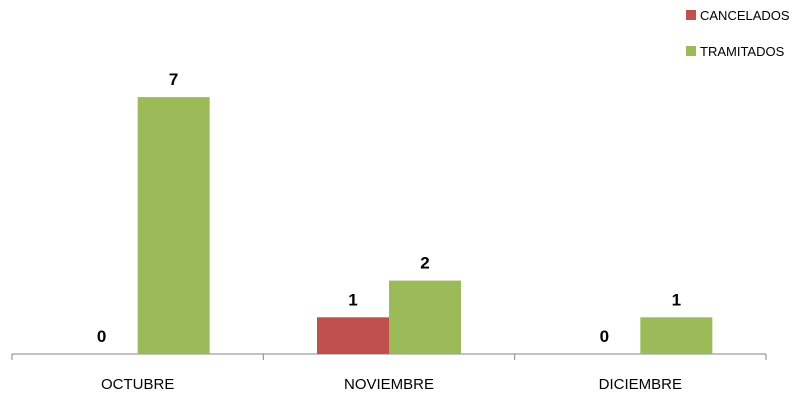 The height and width of the screenshot is (394, 808). I want to click on legend-swatch-cancelados, so click(691, 15).